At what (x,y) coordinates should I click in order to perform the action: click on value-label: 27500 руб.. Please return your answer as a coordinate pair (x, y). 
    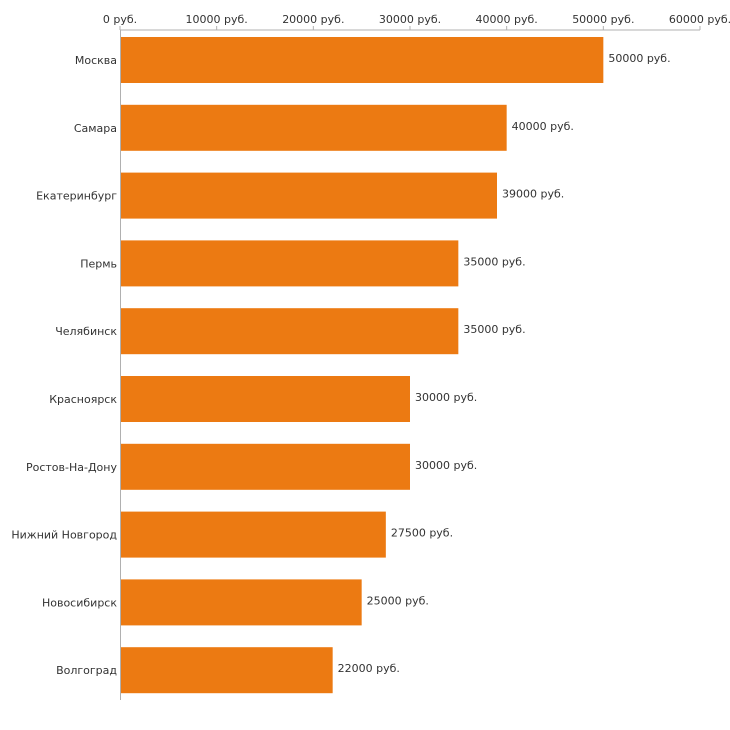
    Looking at the image, I should click on (422, 533).